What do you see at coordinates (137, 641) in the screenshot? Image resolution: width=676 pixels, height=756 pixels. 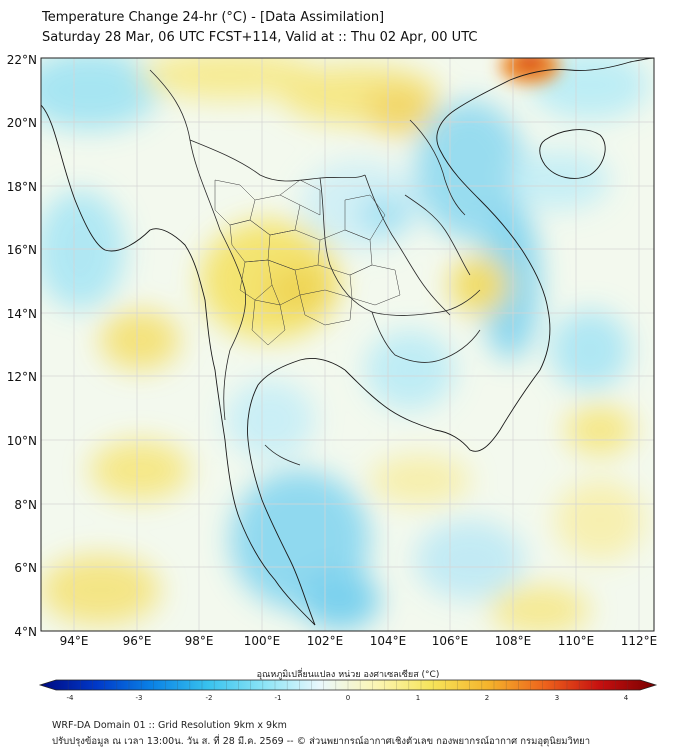 I see `lon-label: 96°E` at bounding box center [137, 641].